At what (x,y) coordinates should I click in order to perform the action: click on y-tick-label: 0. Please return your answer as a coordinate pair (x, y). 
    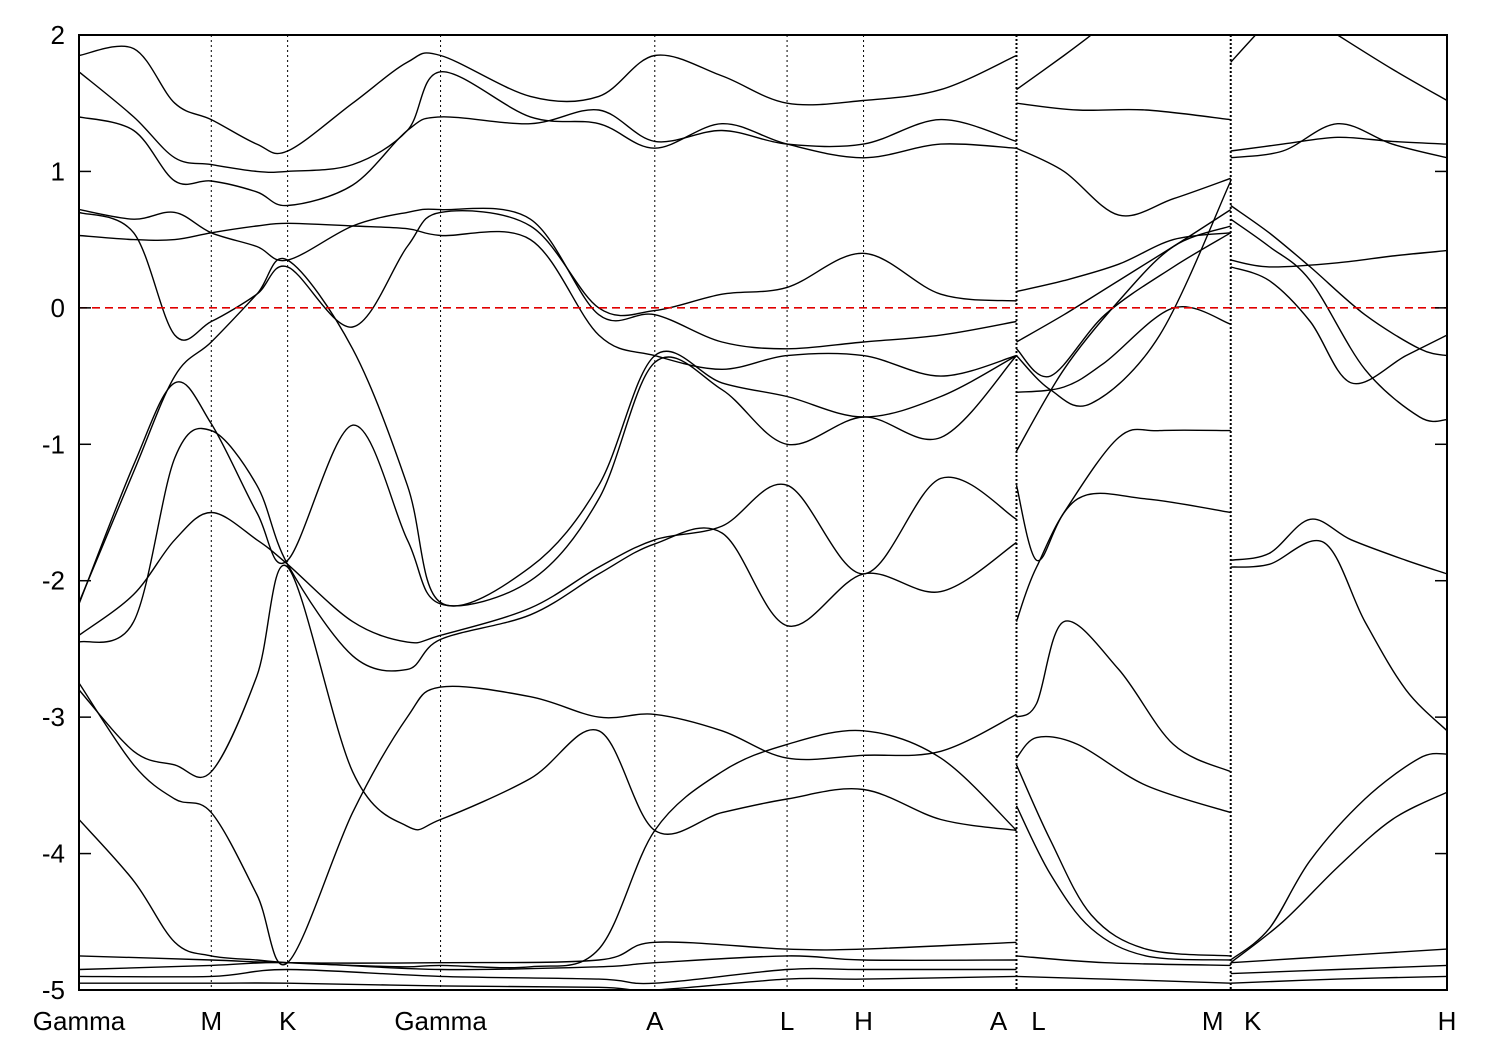
    Looking at the image, I should click on (58, 308).